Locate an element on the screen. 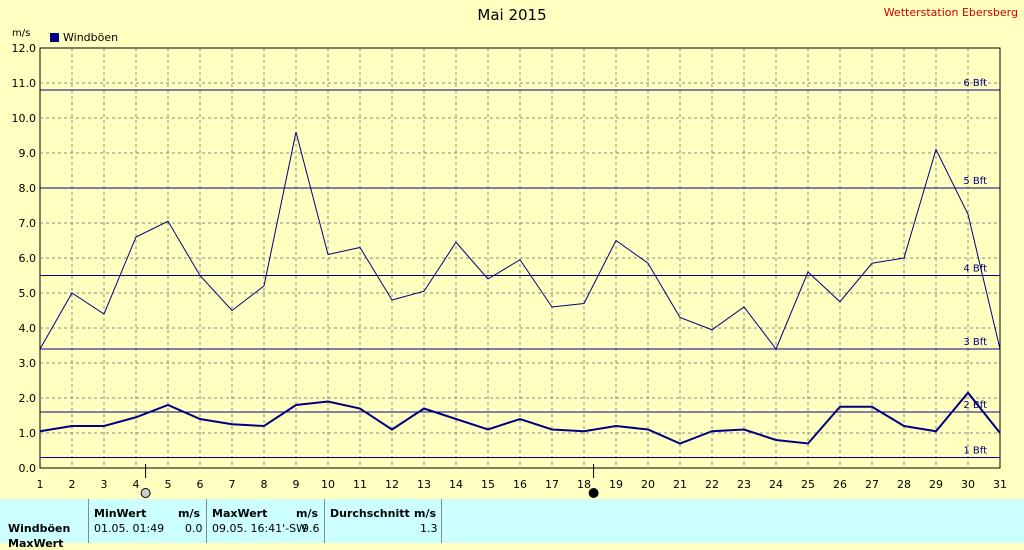 The image size is (1024, 550). x-tick-label: 1 is located at coordinates (40, 484).